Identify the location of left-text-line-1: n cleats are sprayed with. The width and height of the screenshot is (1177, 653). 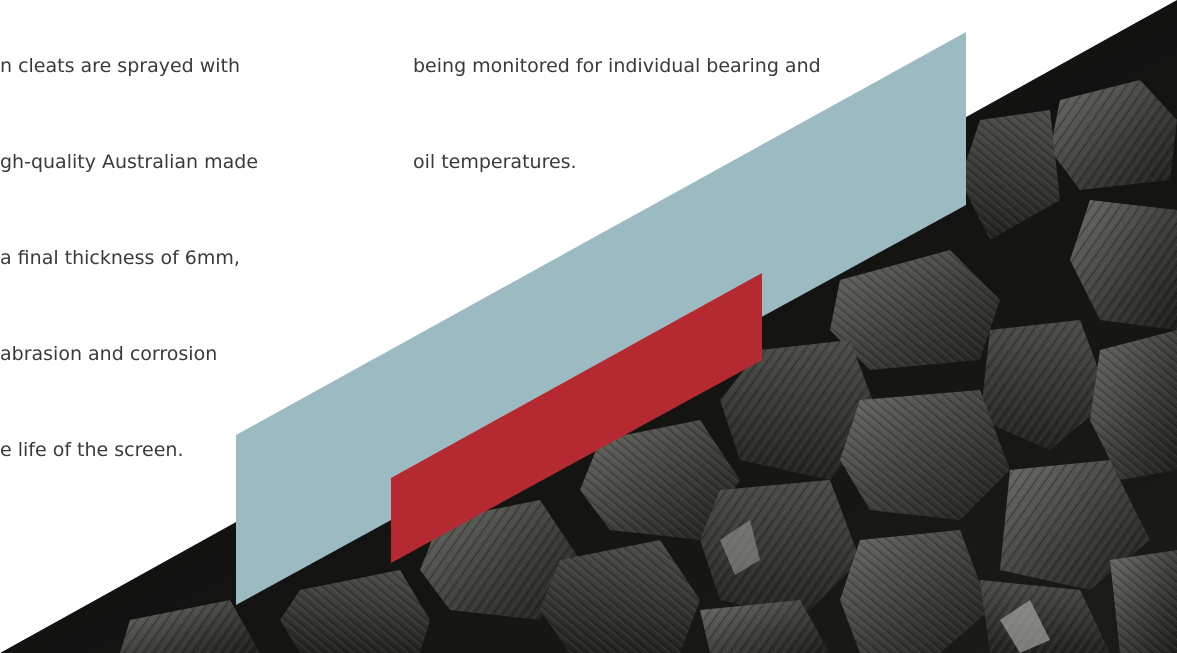
(120, 66).